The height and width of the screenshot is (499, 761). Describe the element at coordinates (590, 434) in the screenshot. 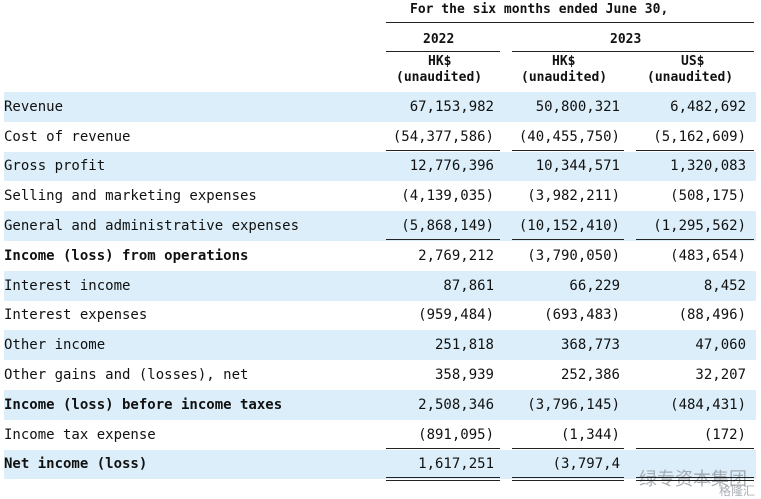

I see `row-value-col2: (1,344)` at that location.